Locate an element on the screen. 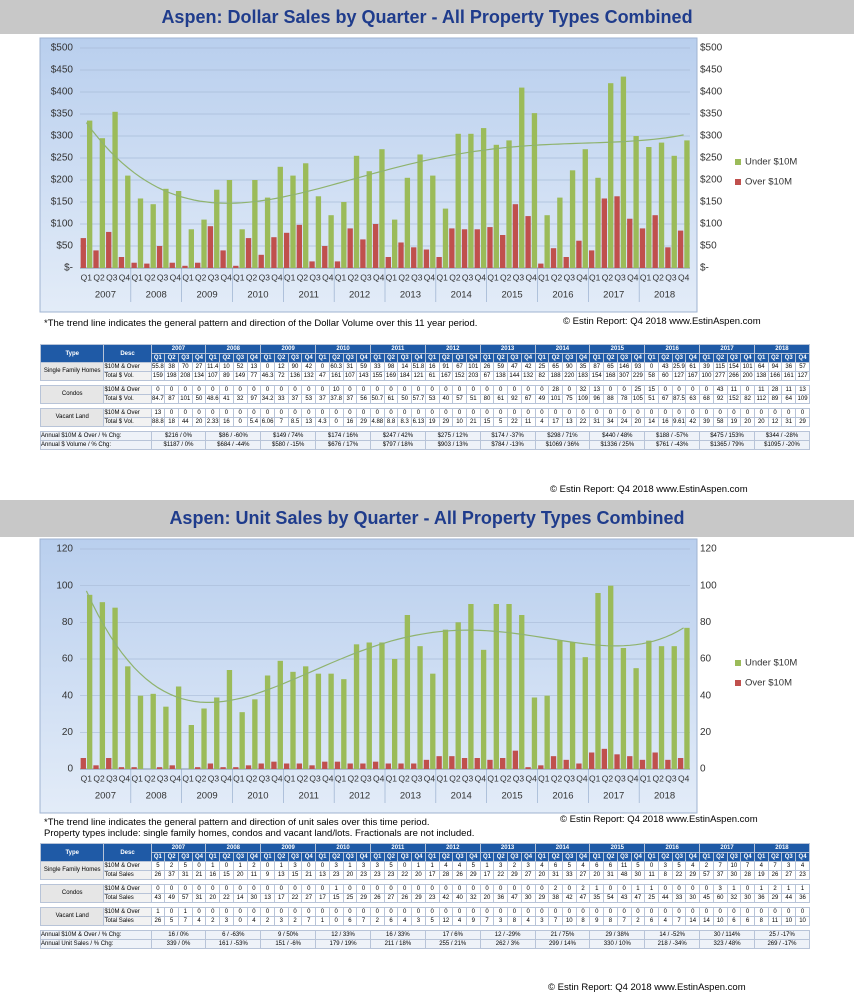 The image size is (854, 996). x-tick-label: Q1 is located at coordinates (544, 778).